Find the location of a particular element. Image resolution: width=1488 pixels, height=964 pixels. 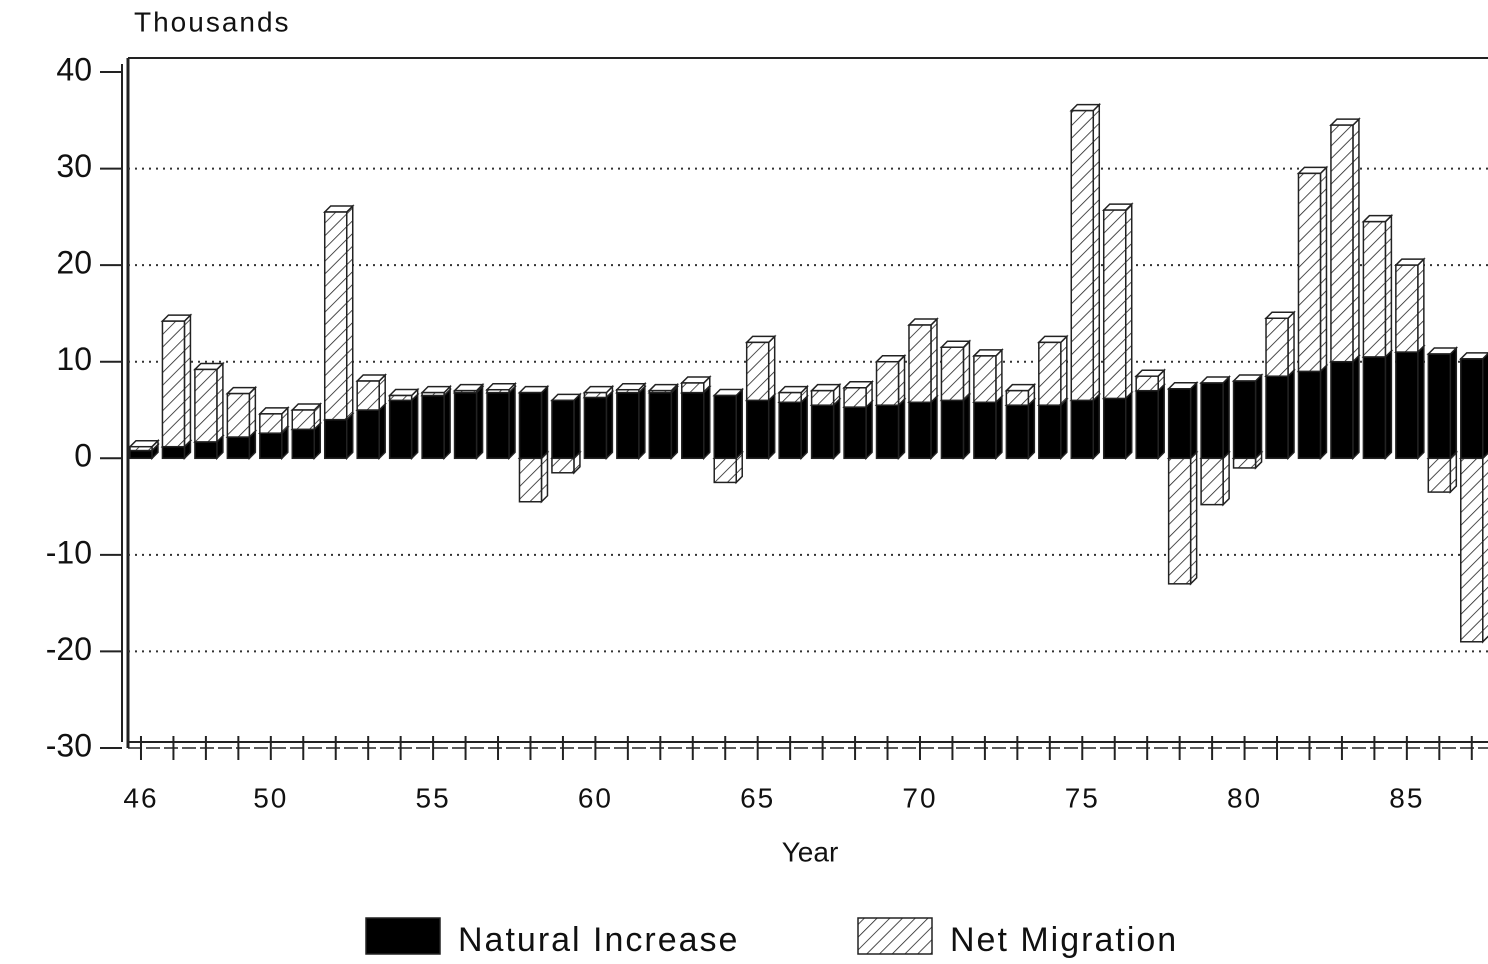

legend-label: Net Migration is located at coordinates (1064, 940).